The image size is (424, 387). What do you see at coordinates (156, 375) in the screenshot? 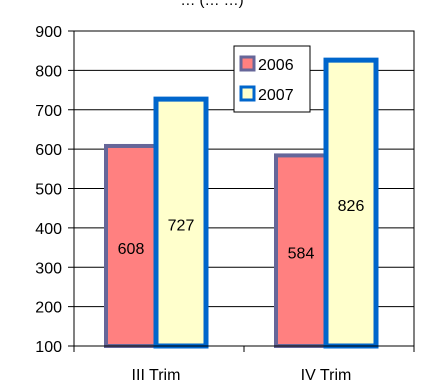
I see `x-category-label: III Trim` at bounding box center [156, 375].